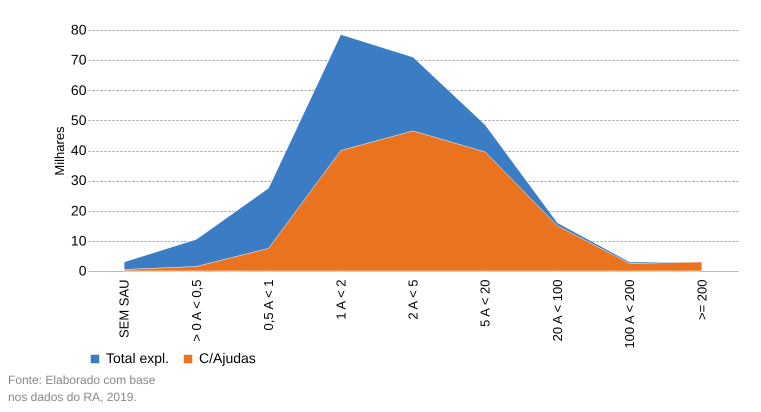 Image resolution: width=761 pixels, height=412 pixels. What do you see at coordinates (702, 300) in the screenshot?
I see `x-tick-label: >= 200` at bounding box center [702, 300].